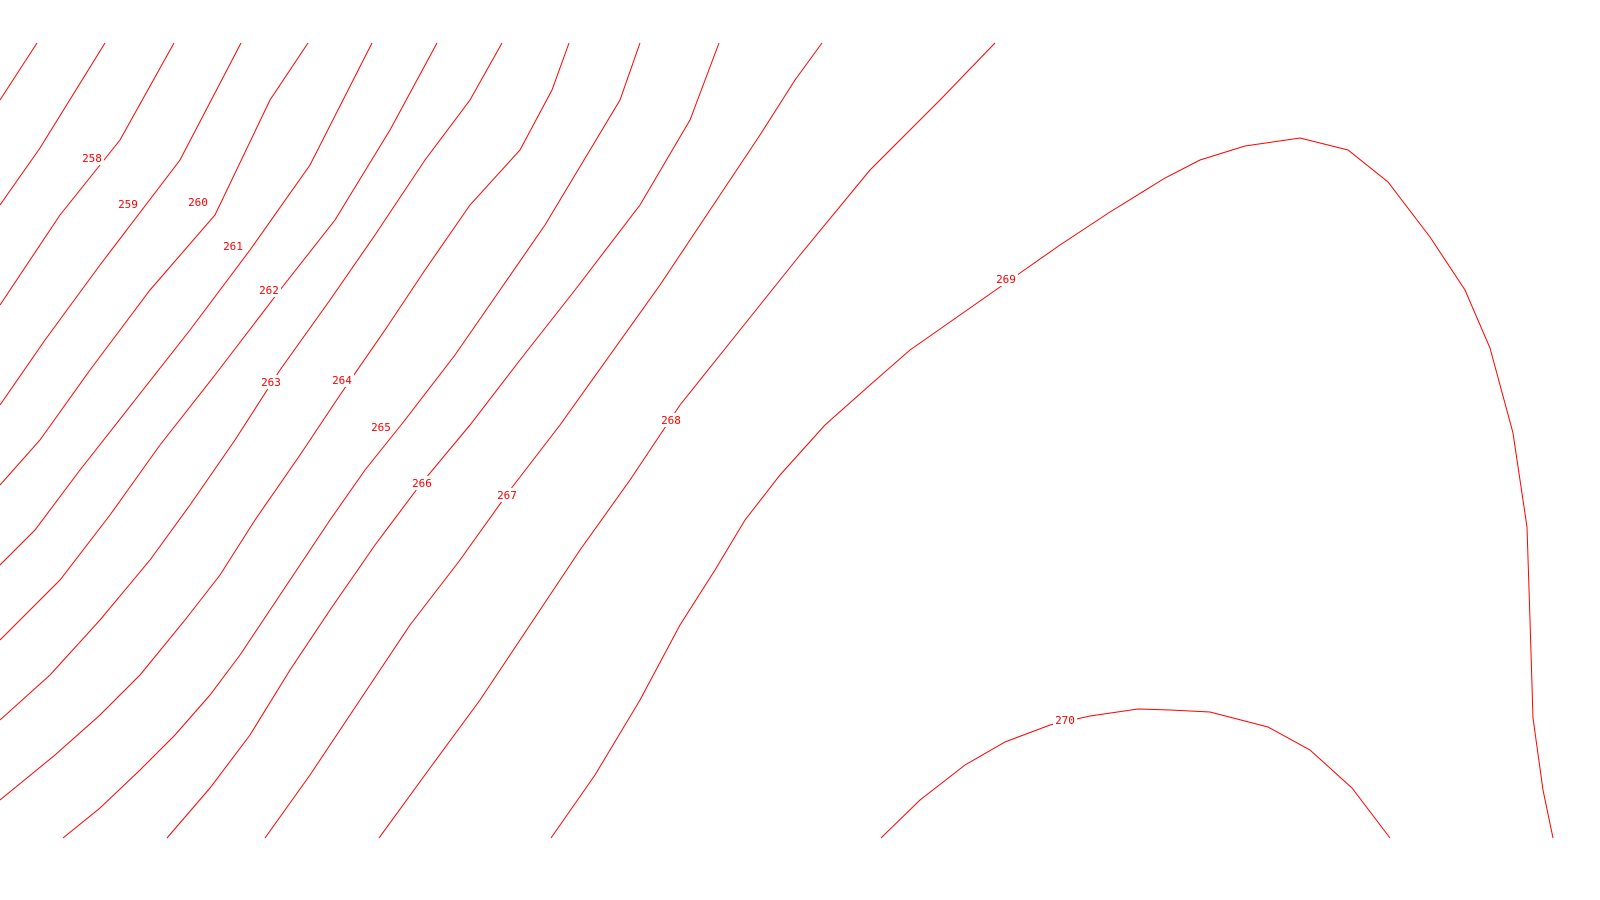 The height and width of the screenshot is (900, 1600). I want to click on contour-label-261-text: 261, so click(233, 246).